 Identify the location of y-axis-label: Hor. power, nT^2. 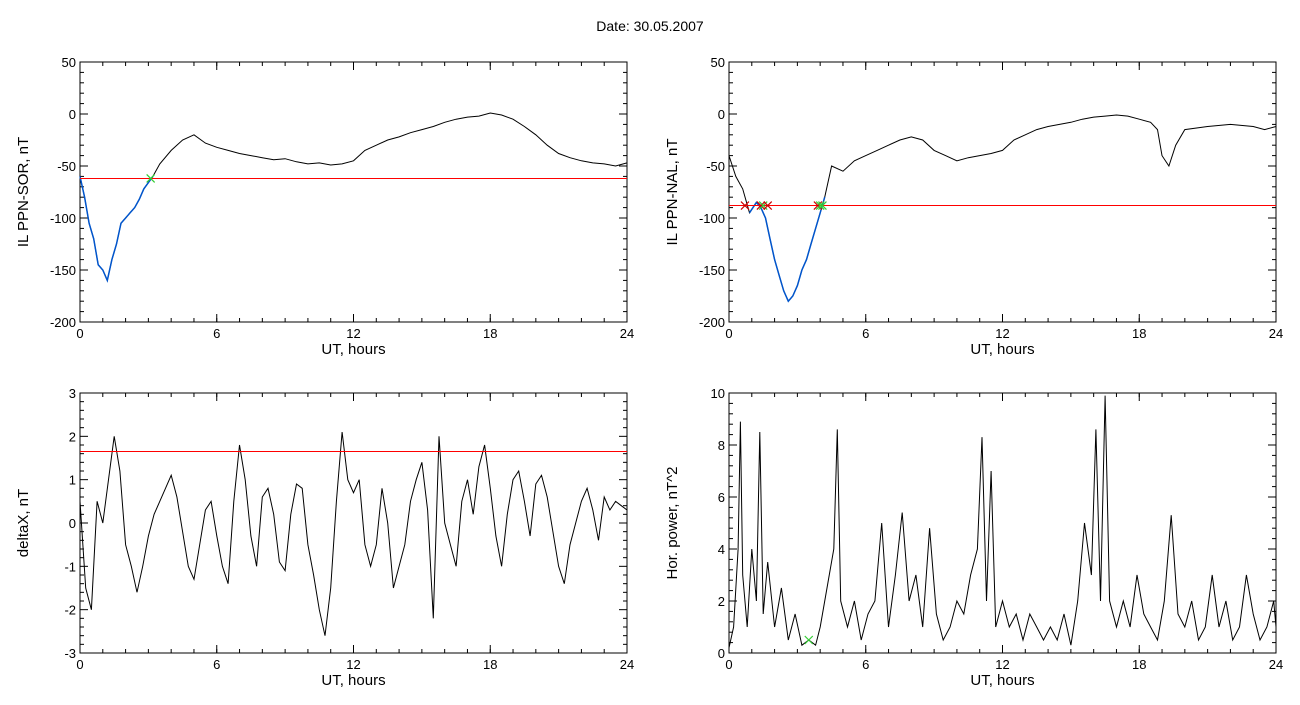
(672, 523).